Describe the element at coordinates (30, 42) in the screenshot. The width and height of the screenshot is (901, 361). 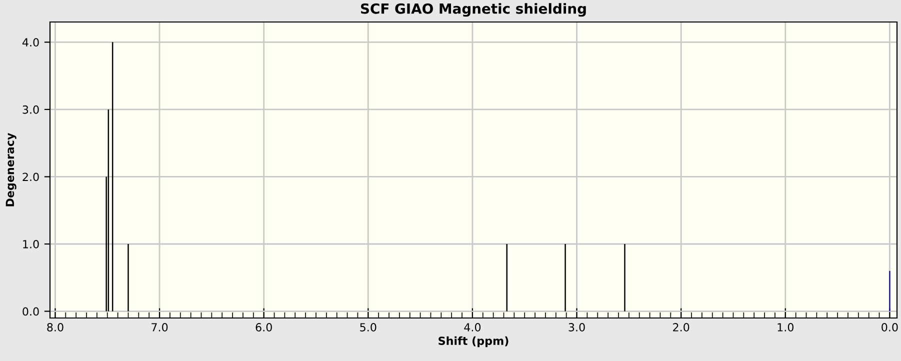
I see `y-tick-label: 4.0` at that location.